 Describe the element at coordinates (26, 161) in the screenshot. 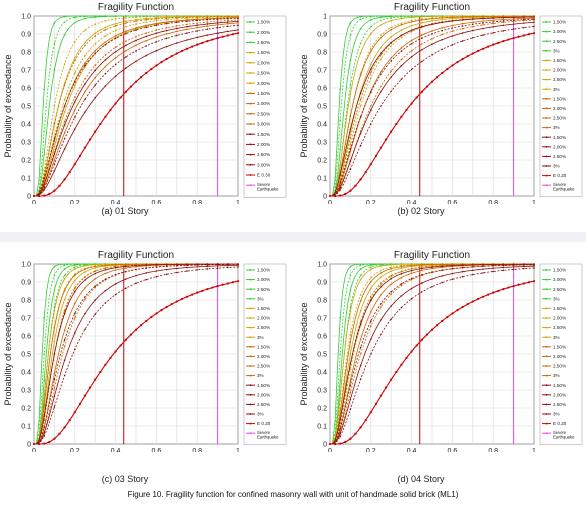

I see `y-tick-label: 0.2` at that location.